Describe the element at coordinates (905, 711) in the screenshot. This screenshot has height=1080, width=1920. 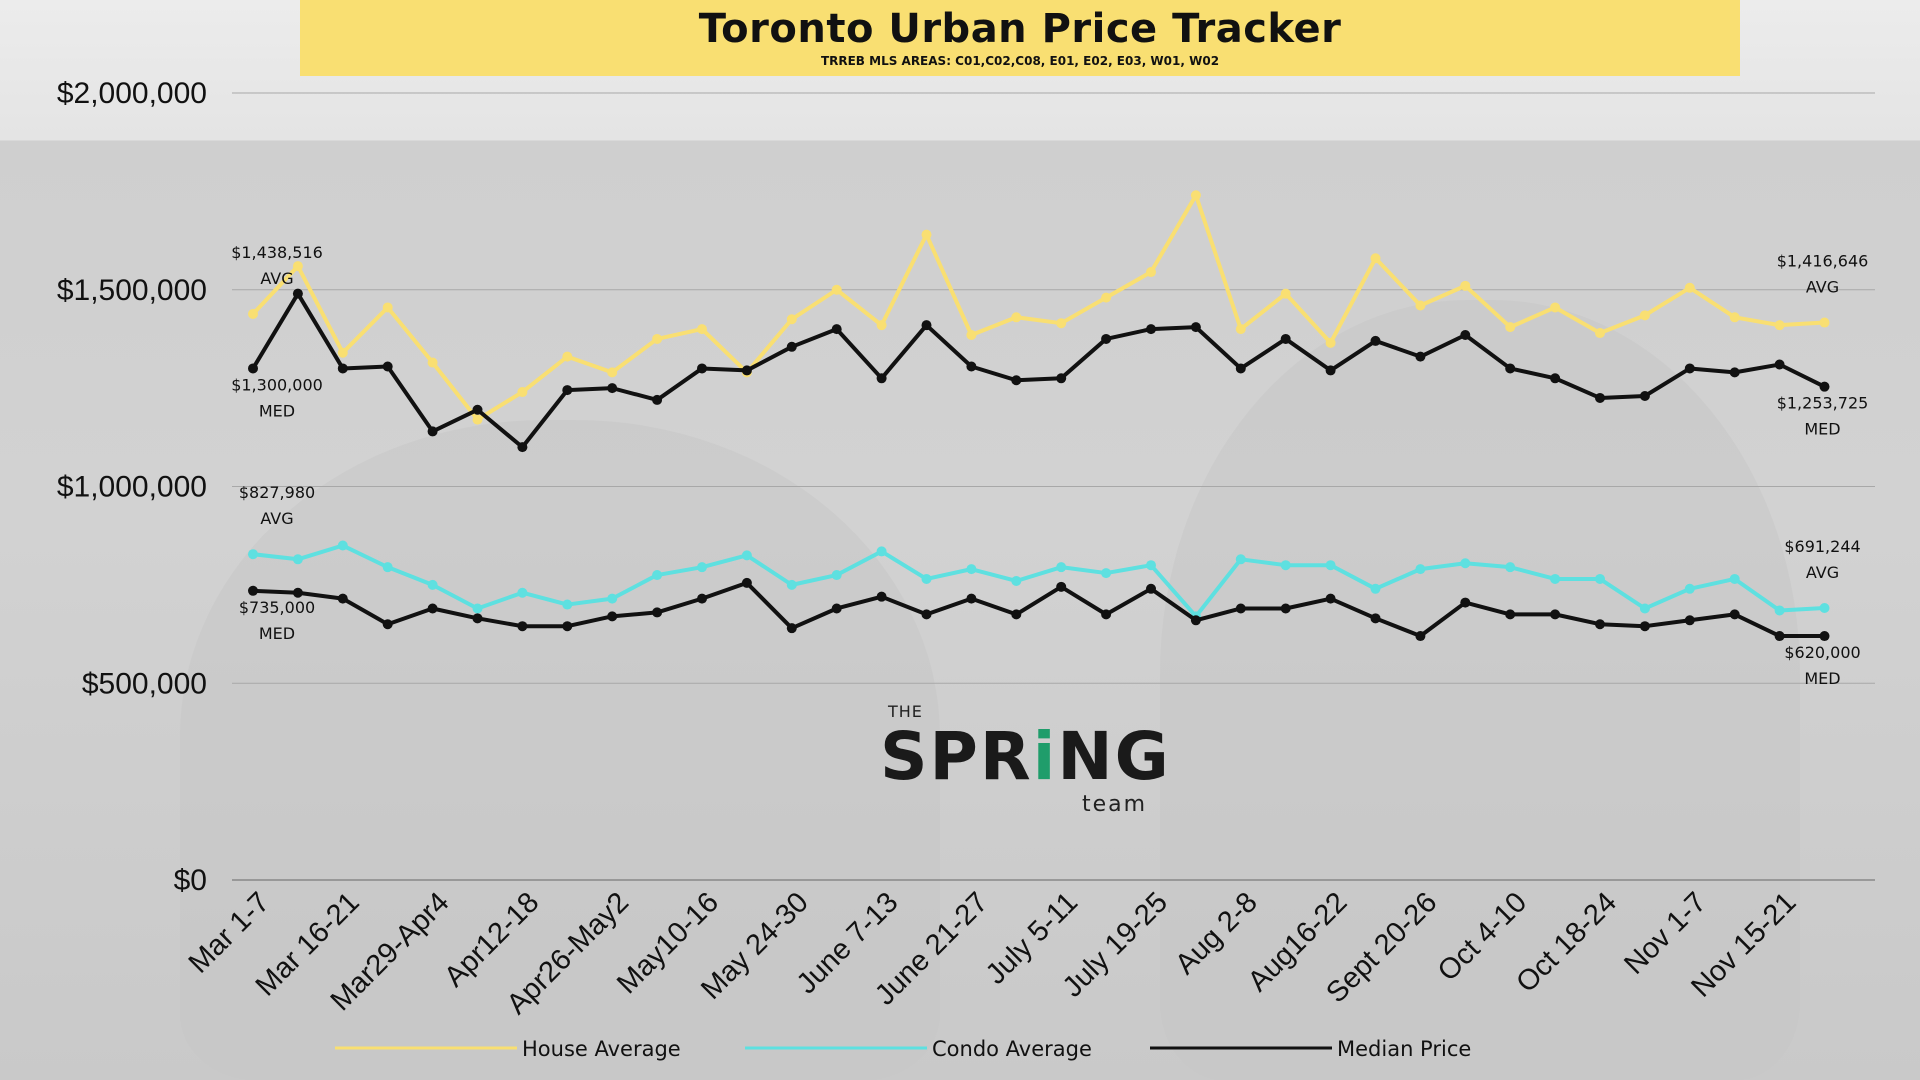
I see `logo-the: THE` at that location.